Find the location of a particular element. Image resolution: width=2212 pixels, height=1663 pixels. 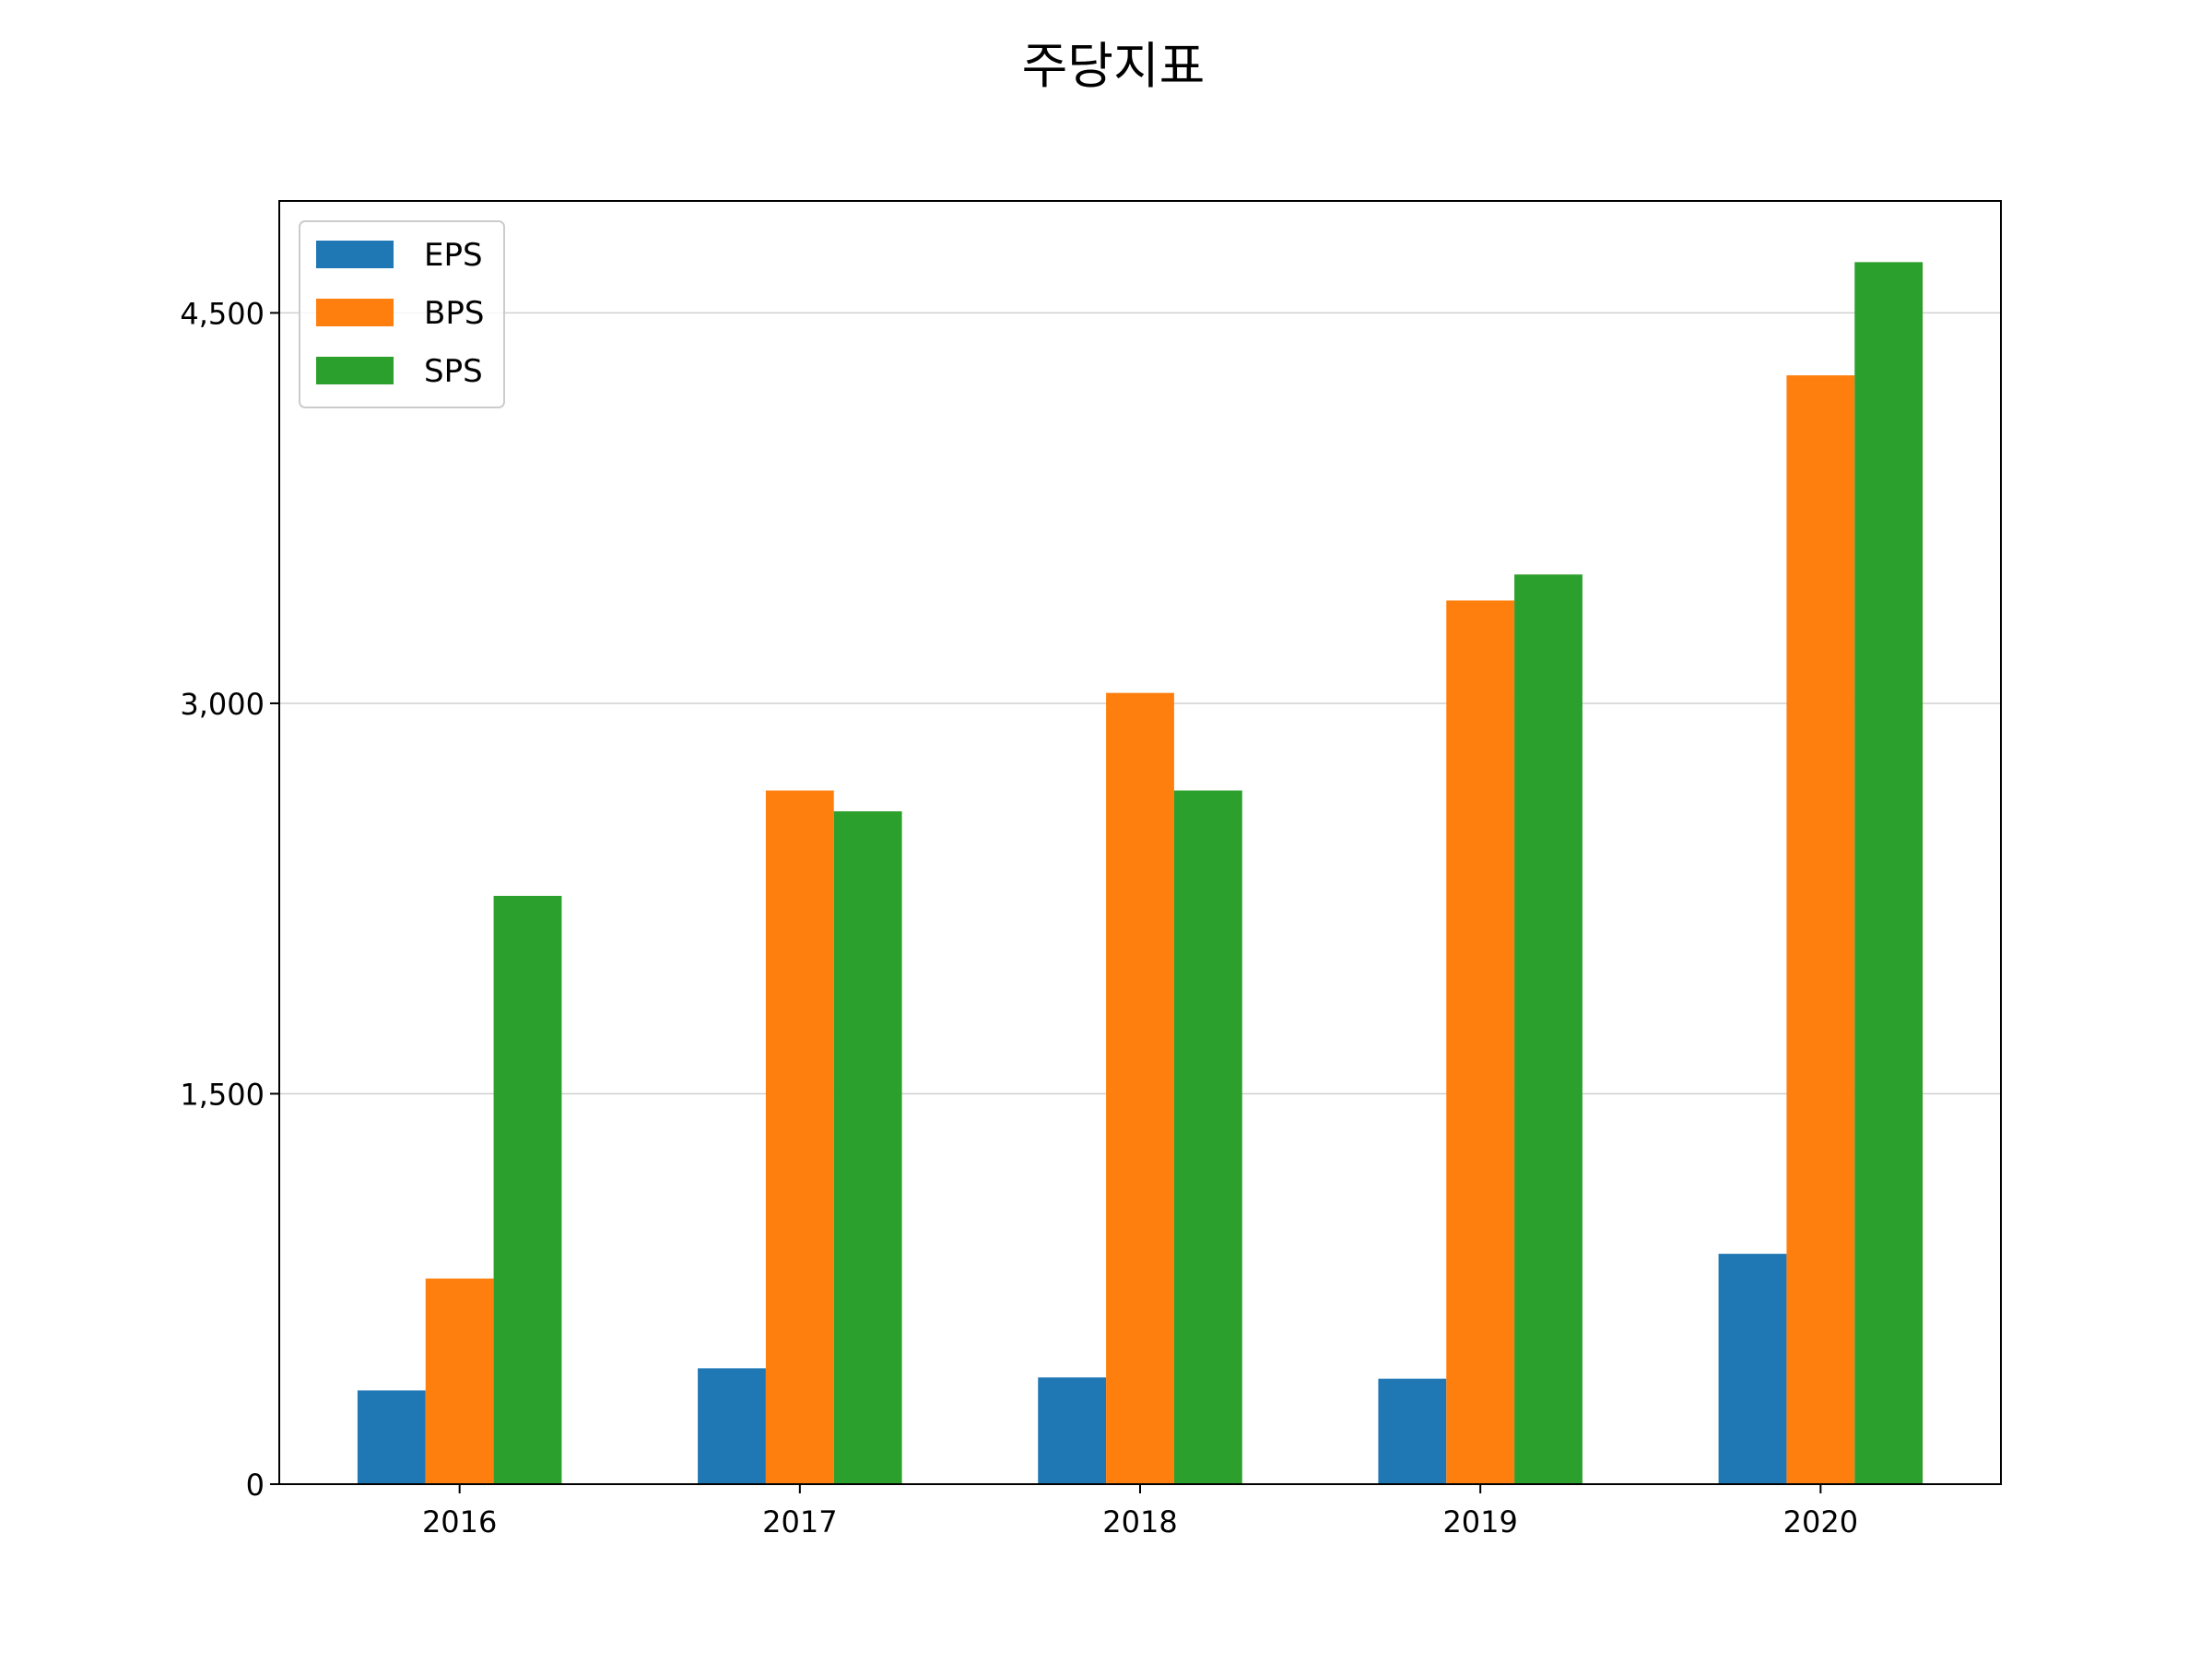

legend-label-bps: BPS is located at coordinates (454, 313).